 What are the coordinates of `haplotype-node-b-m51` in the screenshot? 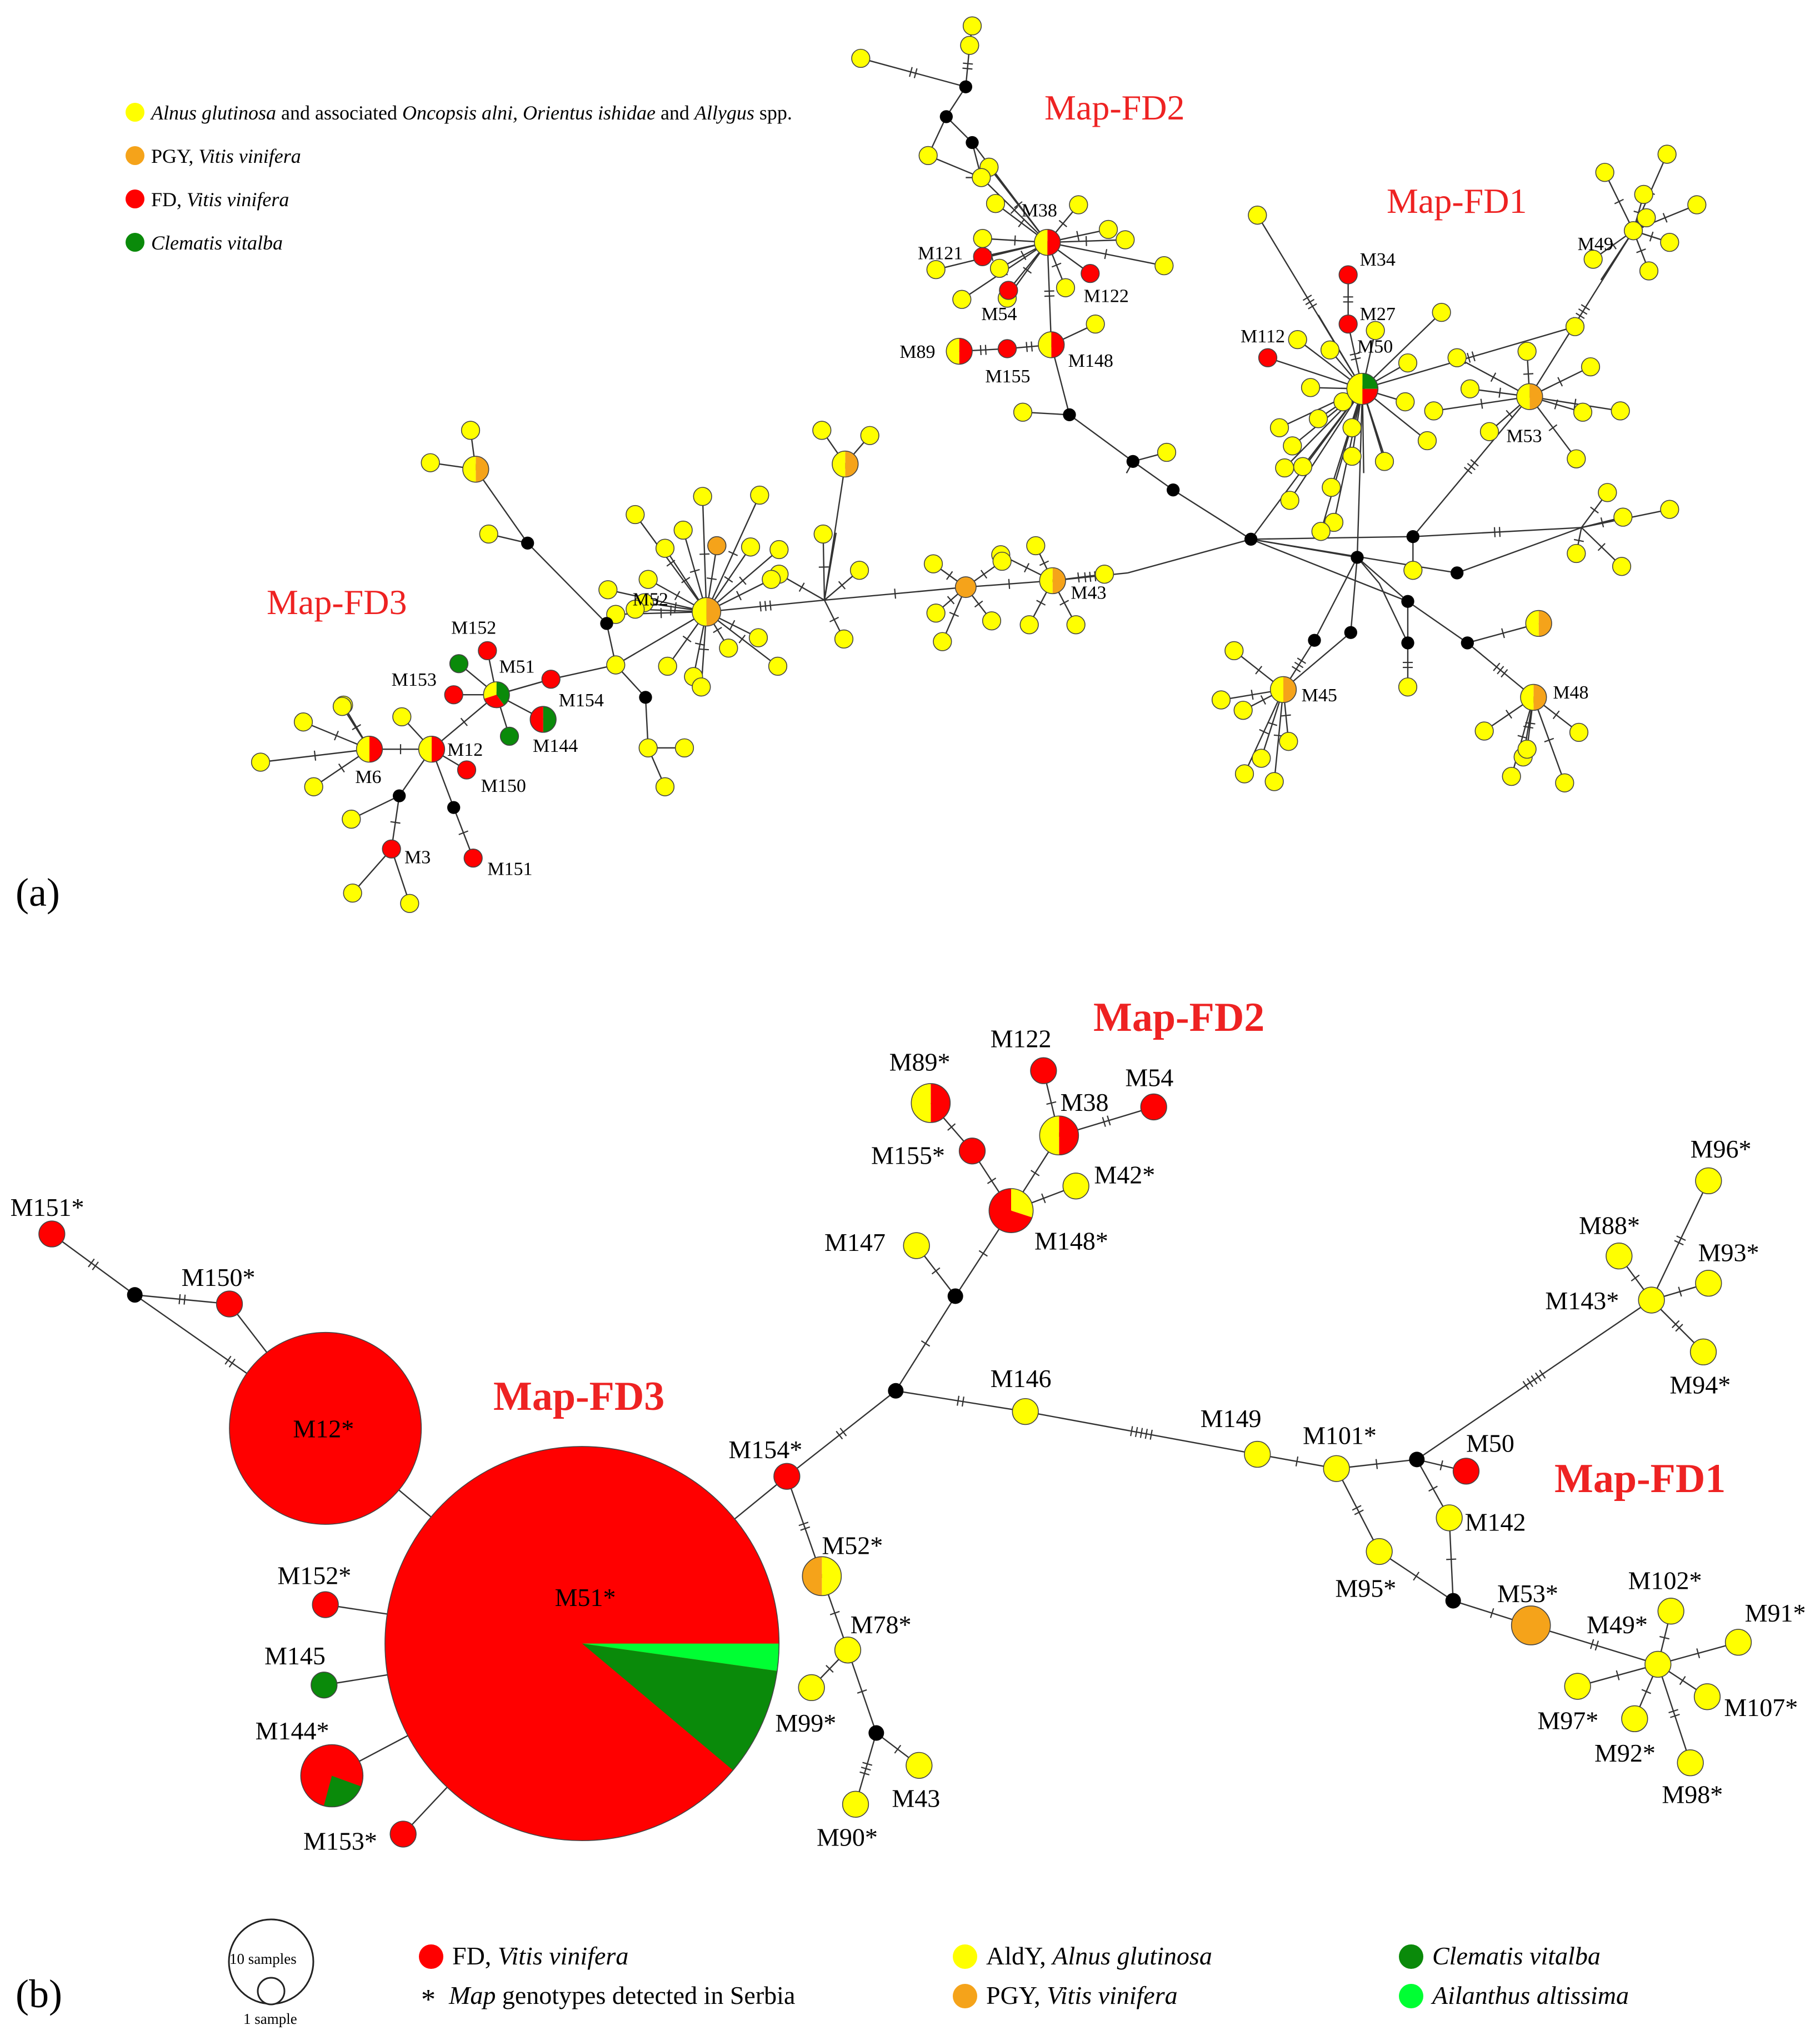 It's located at (582, 1644).